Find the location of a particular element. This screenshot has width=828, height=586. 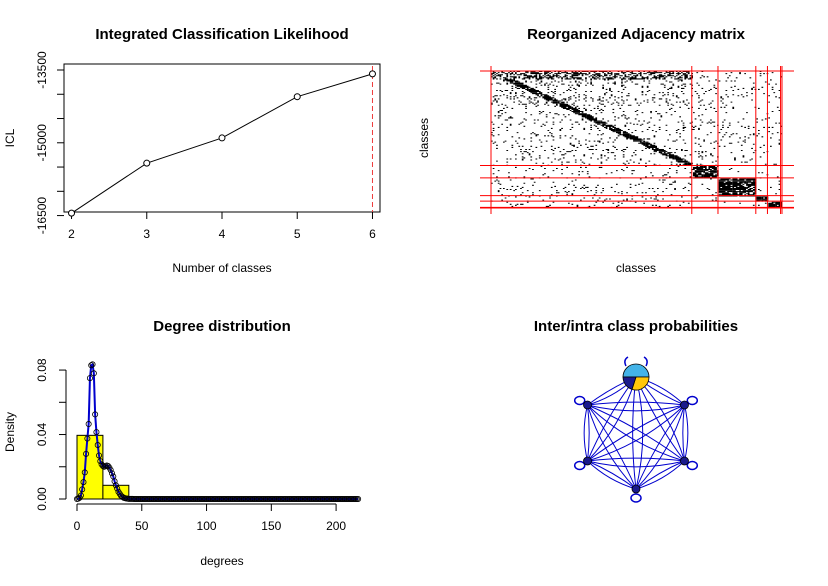

icl-x-tick-label: 4 is located at coordinates (222, 234).